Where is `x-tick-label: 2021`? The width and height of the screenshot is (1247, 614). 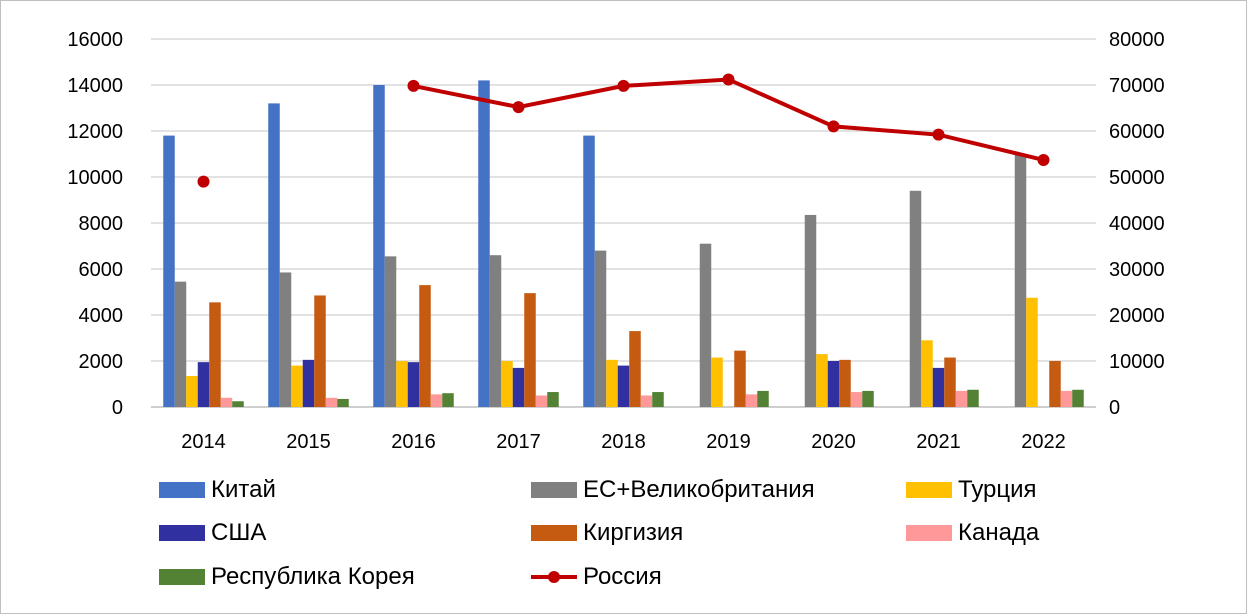 x-tick-label: 2021 is located at coordinates (938, 442).